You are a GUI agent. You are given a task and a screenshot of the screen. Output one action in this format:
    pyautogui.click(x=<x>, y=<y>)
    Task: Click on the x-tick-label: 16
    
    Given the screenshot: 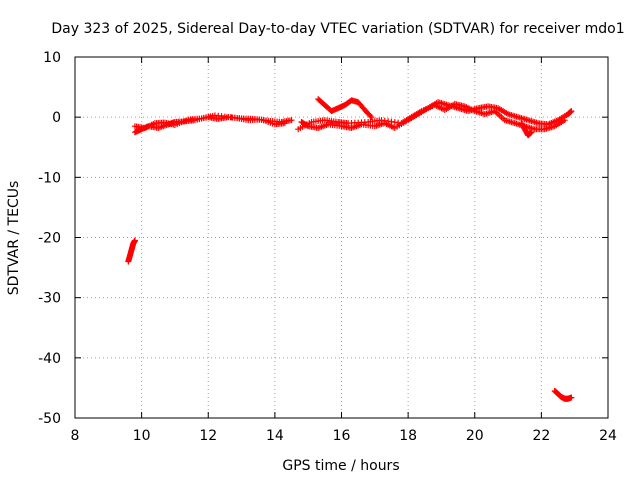 What is the action you would take?
    pyautogui.click(x=342, y=436)
    